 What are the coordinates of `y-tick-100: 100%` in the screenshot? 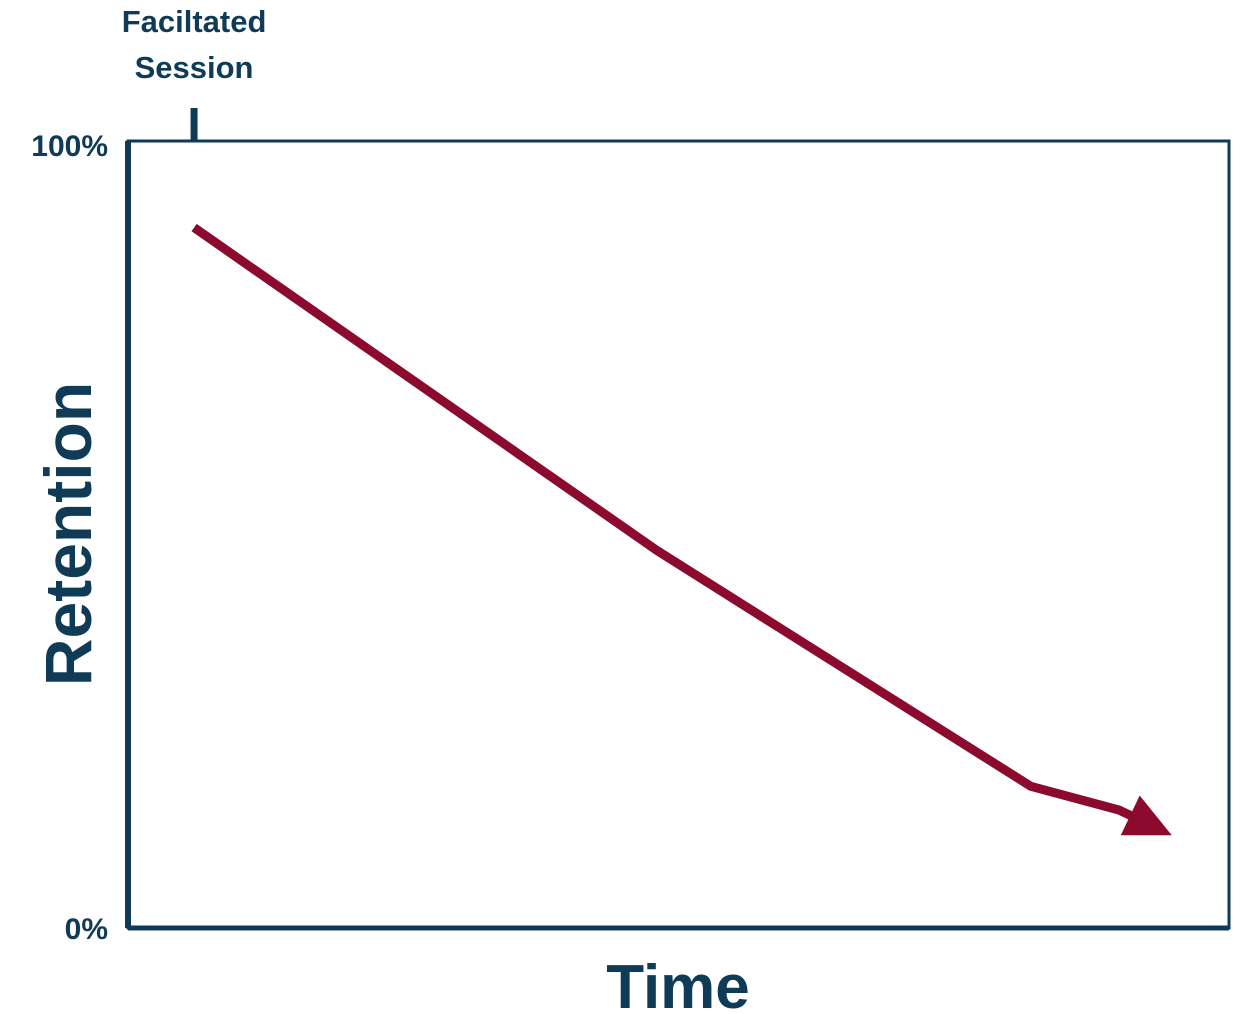 It's located at (69, 146).